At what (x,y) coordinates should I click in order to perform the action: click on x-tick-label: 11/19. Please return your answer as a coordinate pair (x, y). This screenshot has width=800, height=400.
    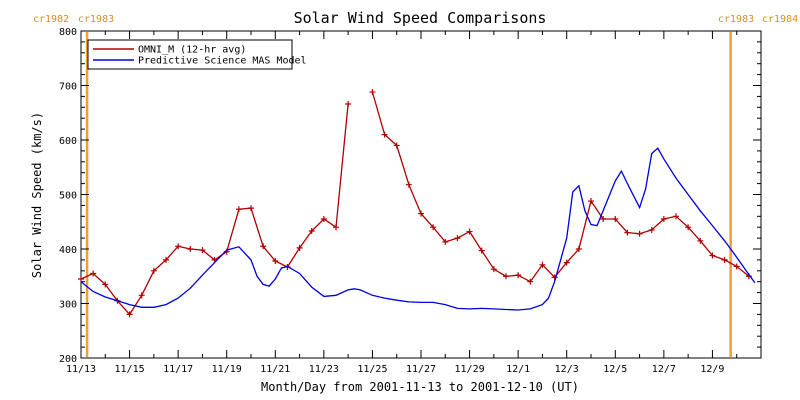
    Looking at the image, I should click on (227, 369).